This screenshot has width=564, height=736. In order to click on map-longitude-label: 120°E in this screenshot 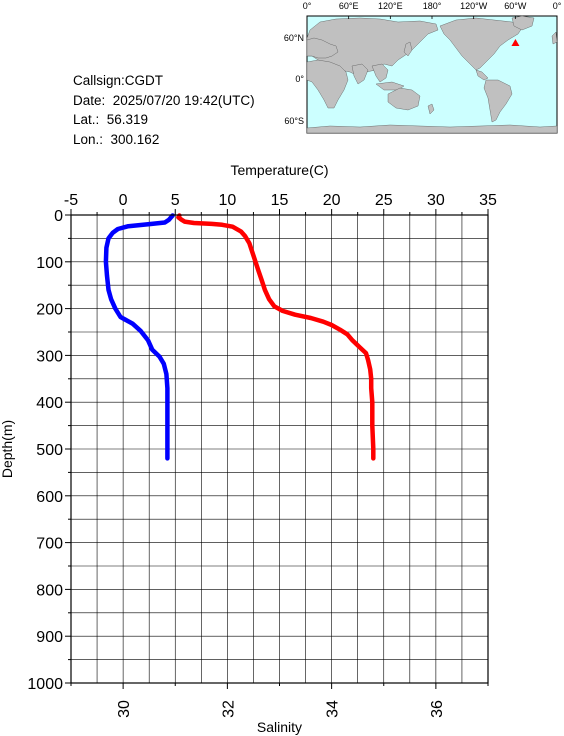, I will do `click(390, 6)`.